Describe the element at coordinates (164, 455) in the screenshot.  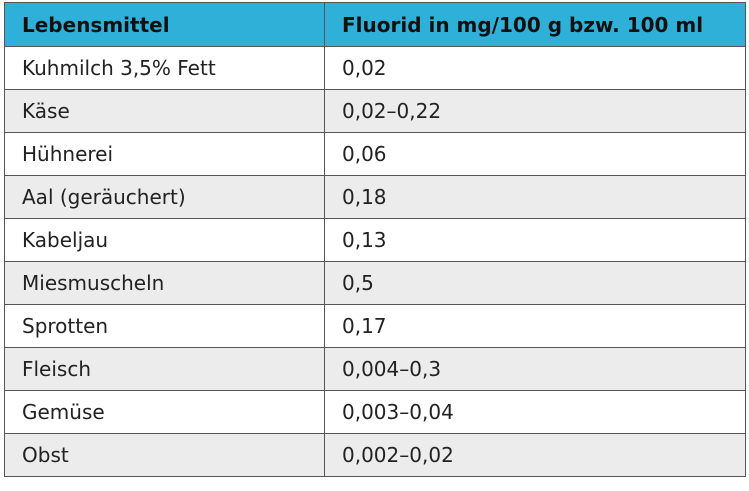
I see `food-cell: Obst` at that location.